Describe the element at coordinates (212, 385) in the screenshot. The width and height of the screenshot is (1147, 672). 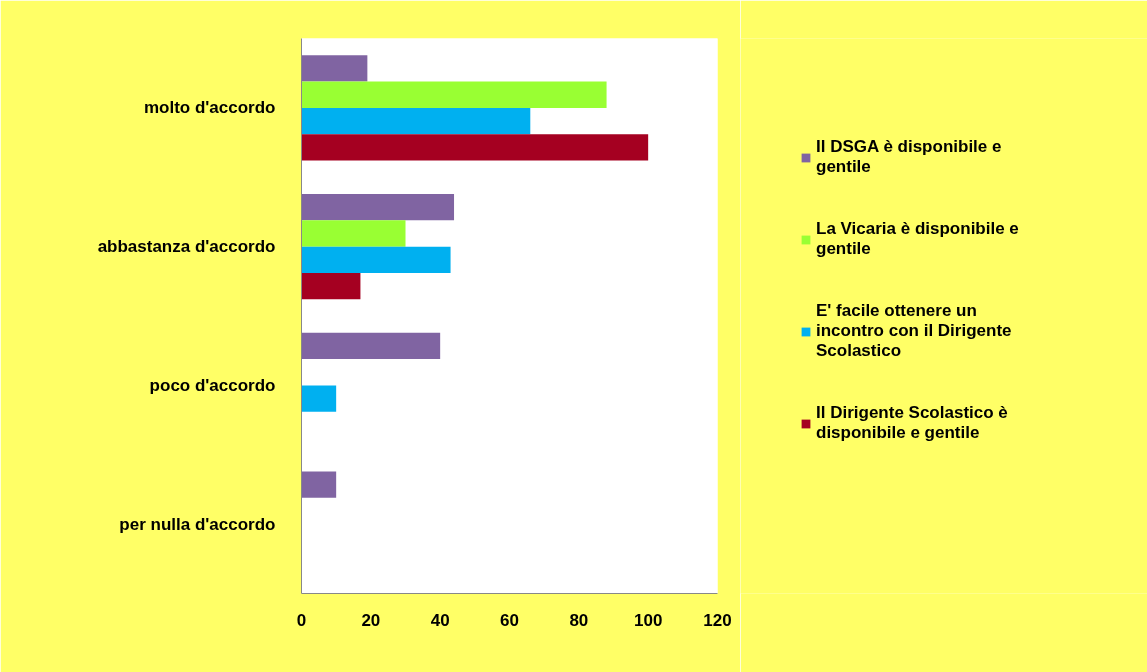
I see `y-tick-label: poco d'accordo` at that location.